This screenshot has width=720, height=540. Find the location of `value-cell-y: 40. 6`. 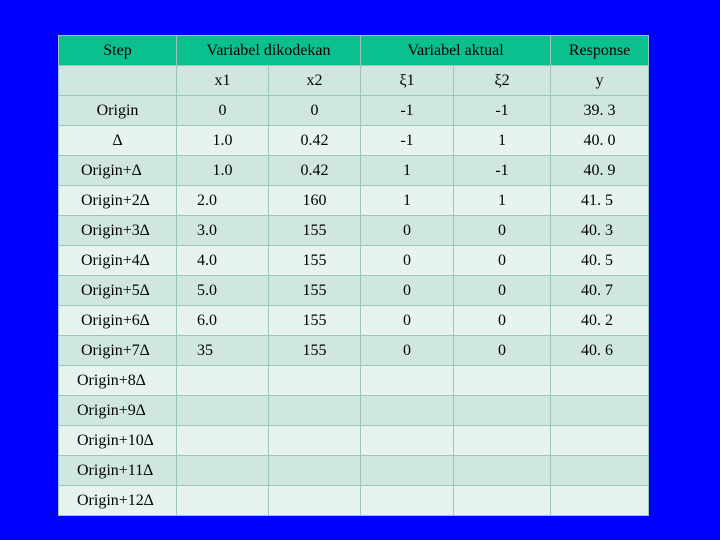

value-cell-y: 40. 6 is located at coordinates (600, 350).